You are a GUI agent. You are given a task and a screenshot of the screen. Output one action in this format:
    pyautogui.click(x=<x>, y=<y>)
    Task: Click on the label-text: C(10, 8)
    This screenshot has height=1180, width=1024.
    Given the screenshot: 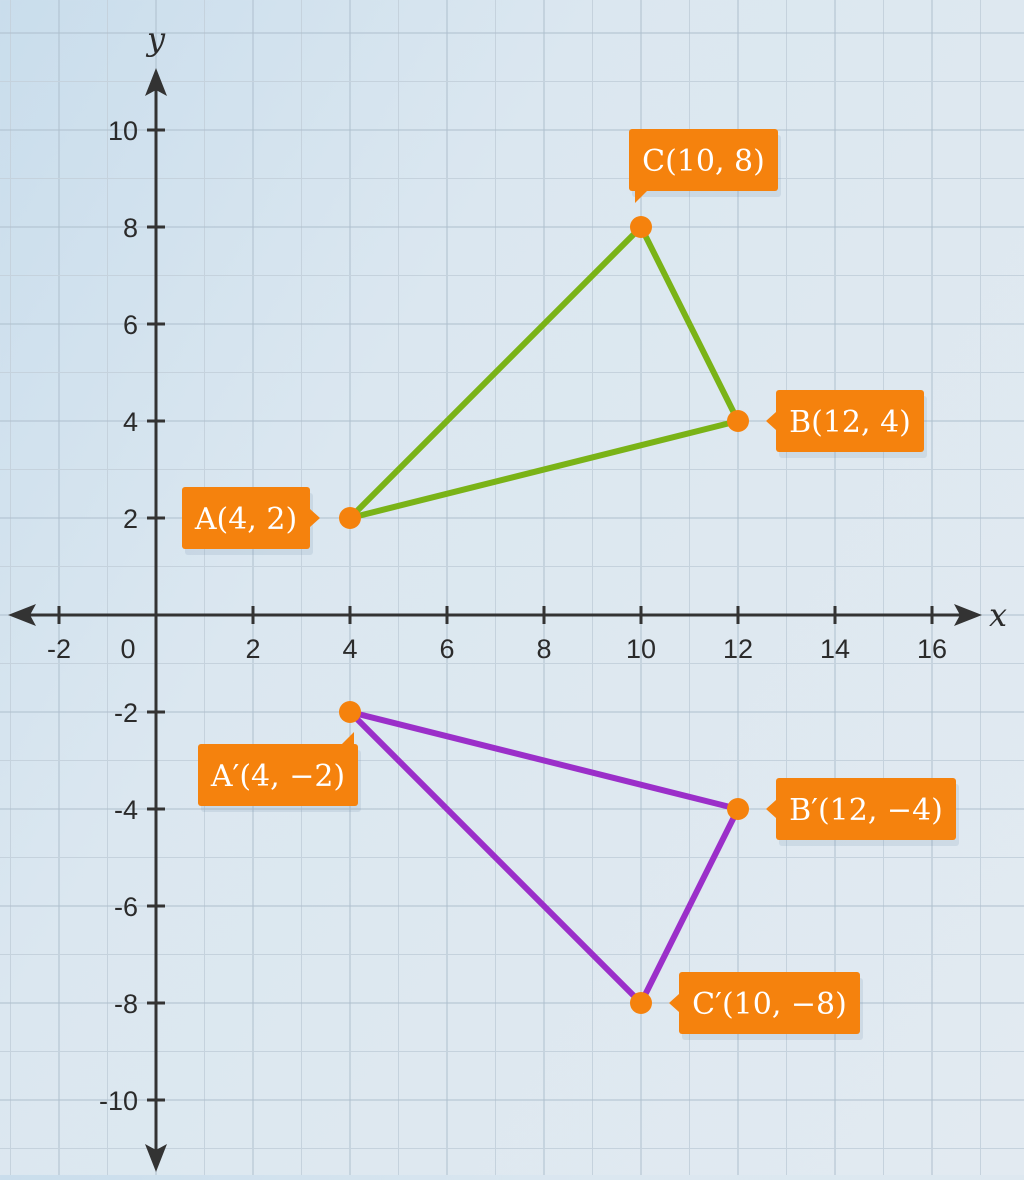 What is the action you would take?
    pyautogui.click(x=703, y=161)
    